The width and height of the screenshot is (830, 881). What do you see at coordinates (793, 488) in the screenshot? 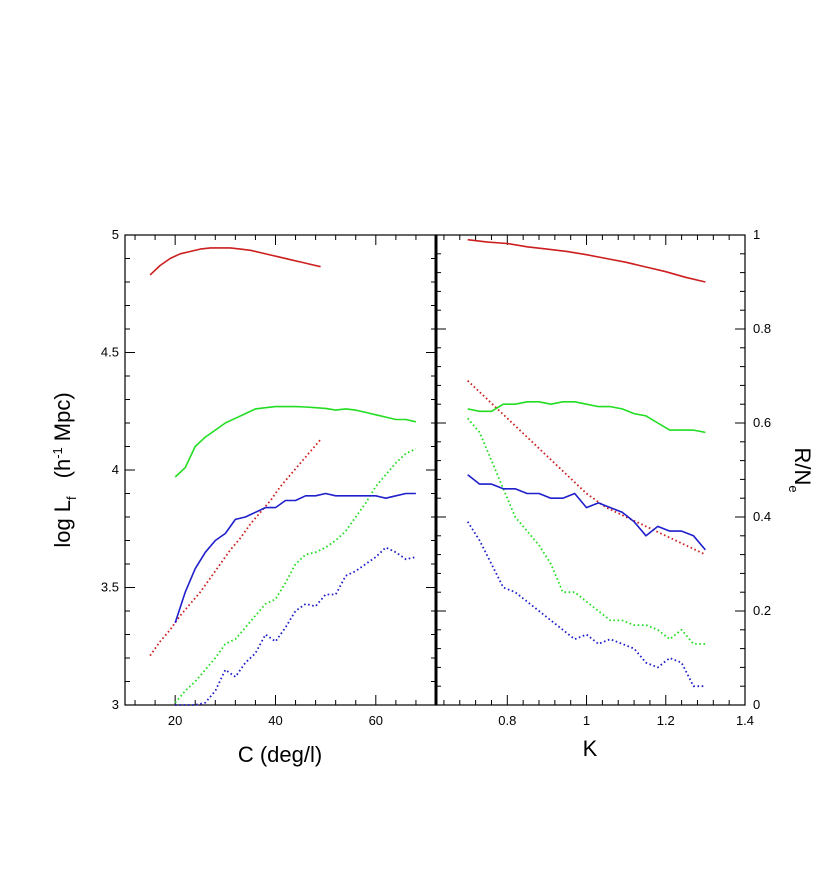
I see `right-y-label-subscript: e` at bounding box center [793, 488].